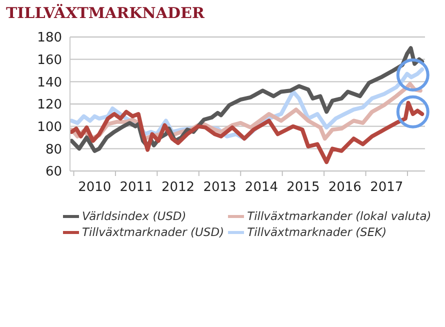  What do you see at coordinates (387, 187) in the screenshot?
I see `x-tick-label: 2017` at bounding box center [387, 187].